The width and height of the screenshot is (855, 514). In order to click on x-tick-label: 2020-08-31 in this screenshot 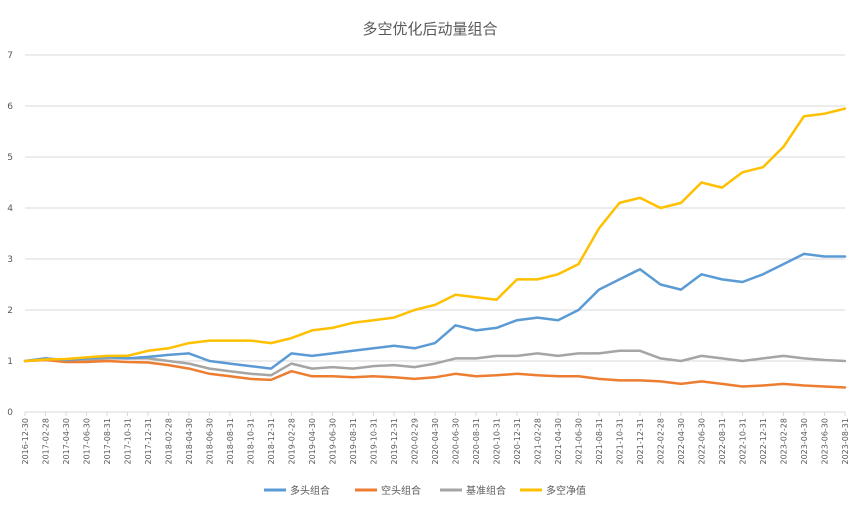, I will do `click(476, 441)`.